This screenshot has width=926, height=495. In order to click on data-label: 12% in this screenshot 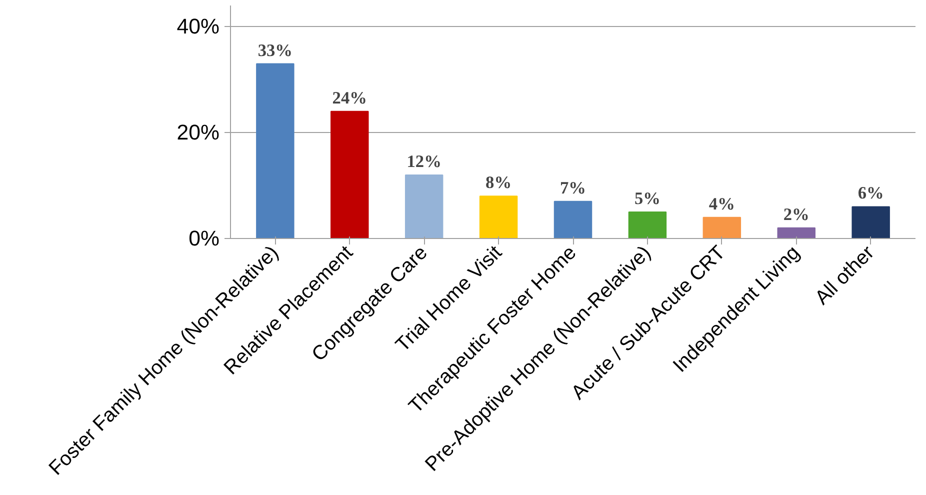, I will do `click(424, 161)`.